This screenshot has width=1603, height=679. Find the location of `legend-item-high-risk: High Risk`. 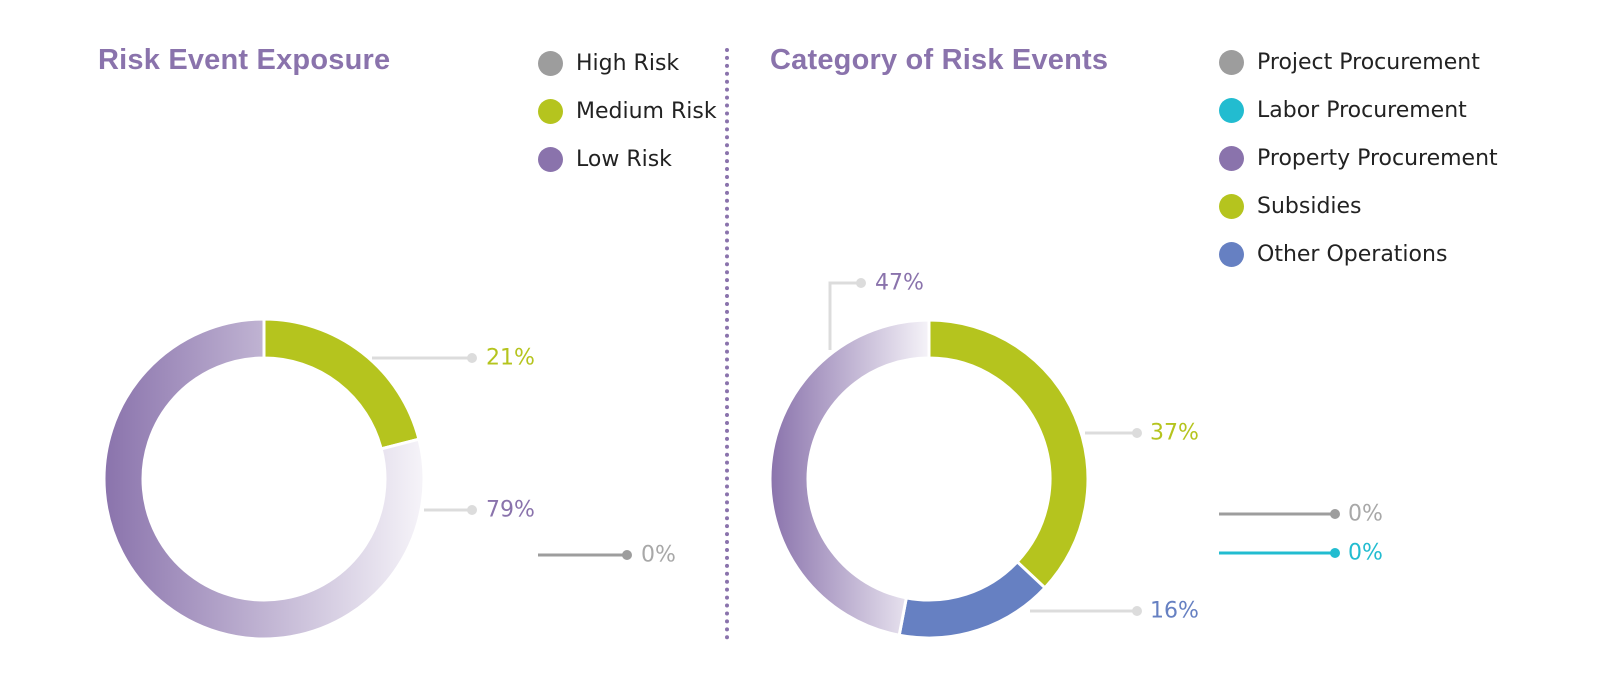

legend-item-high-risk: High Risk is located at coordinates (627, 63).